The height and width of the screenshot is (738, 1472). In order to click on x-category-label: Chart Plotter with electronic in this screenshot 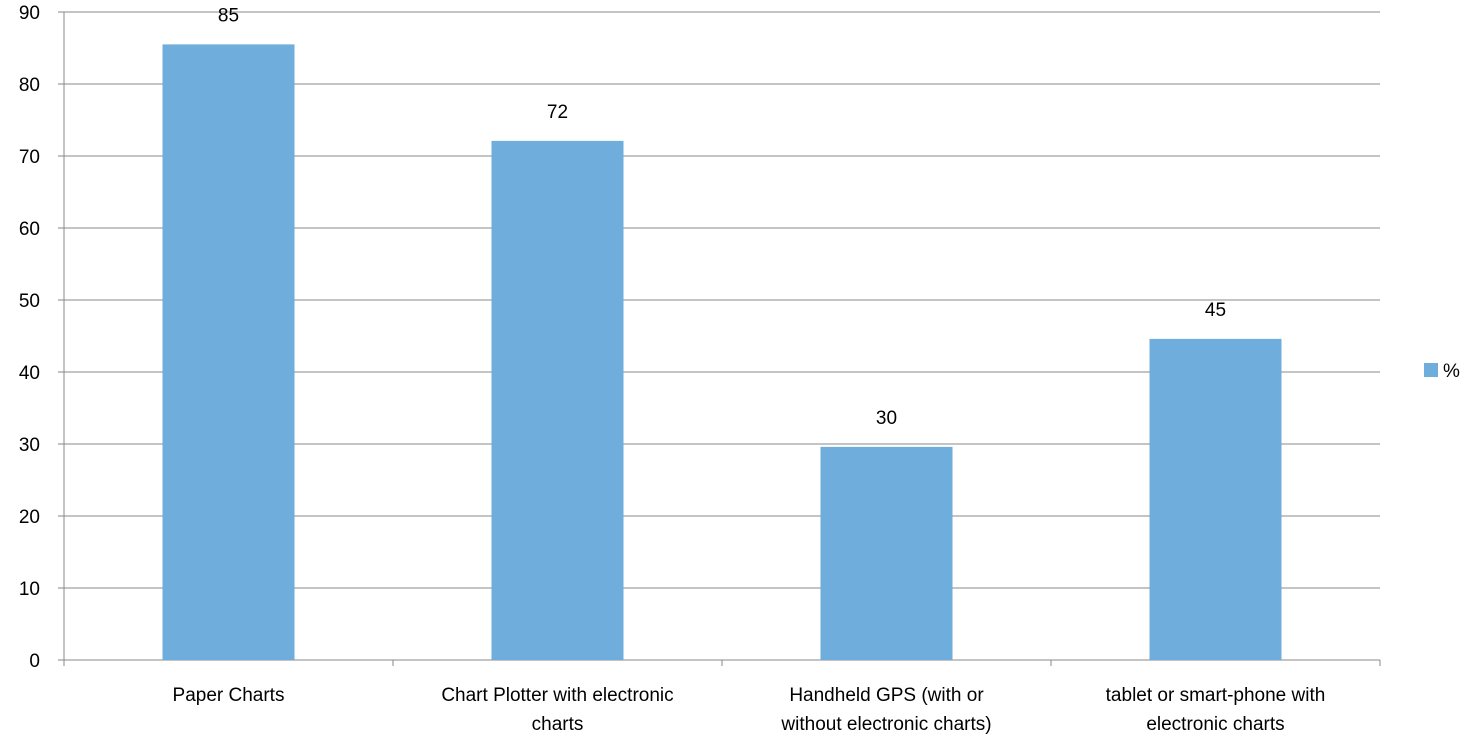, I will do `click(557, 695)`.